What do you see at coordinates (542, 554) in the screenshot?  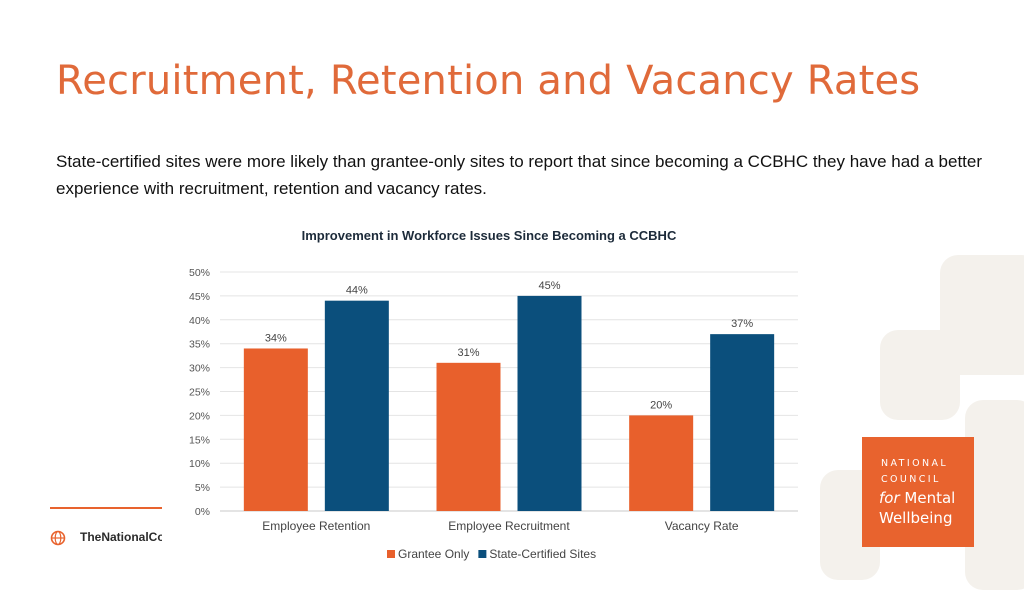 I see `legend-label: State-Certified Sites` at bounding box center [542, 554].